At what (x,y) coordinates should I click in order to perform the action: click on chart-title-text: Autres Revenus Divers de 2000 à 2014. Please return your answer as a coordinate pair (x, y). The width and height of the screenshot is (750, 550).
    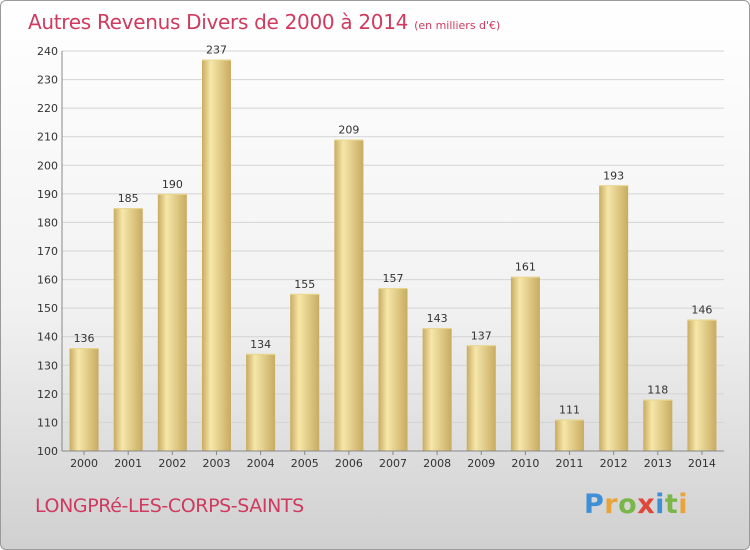
    Looking at the image, I should click on (218, 22).